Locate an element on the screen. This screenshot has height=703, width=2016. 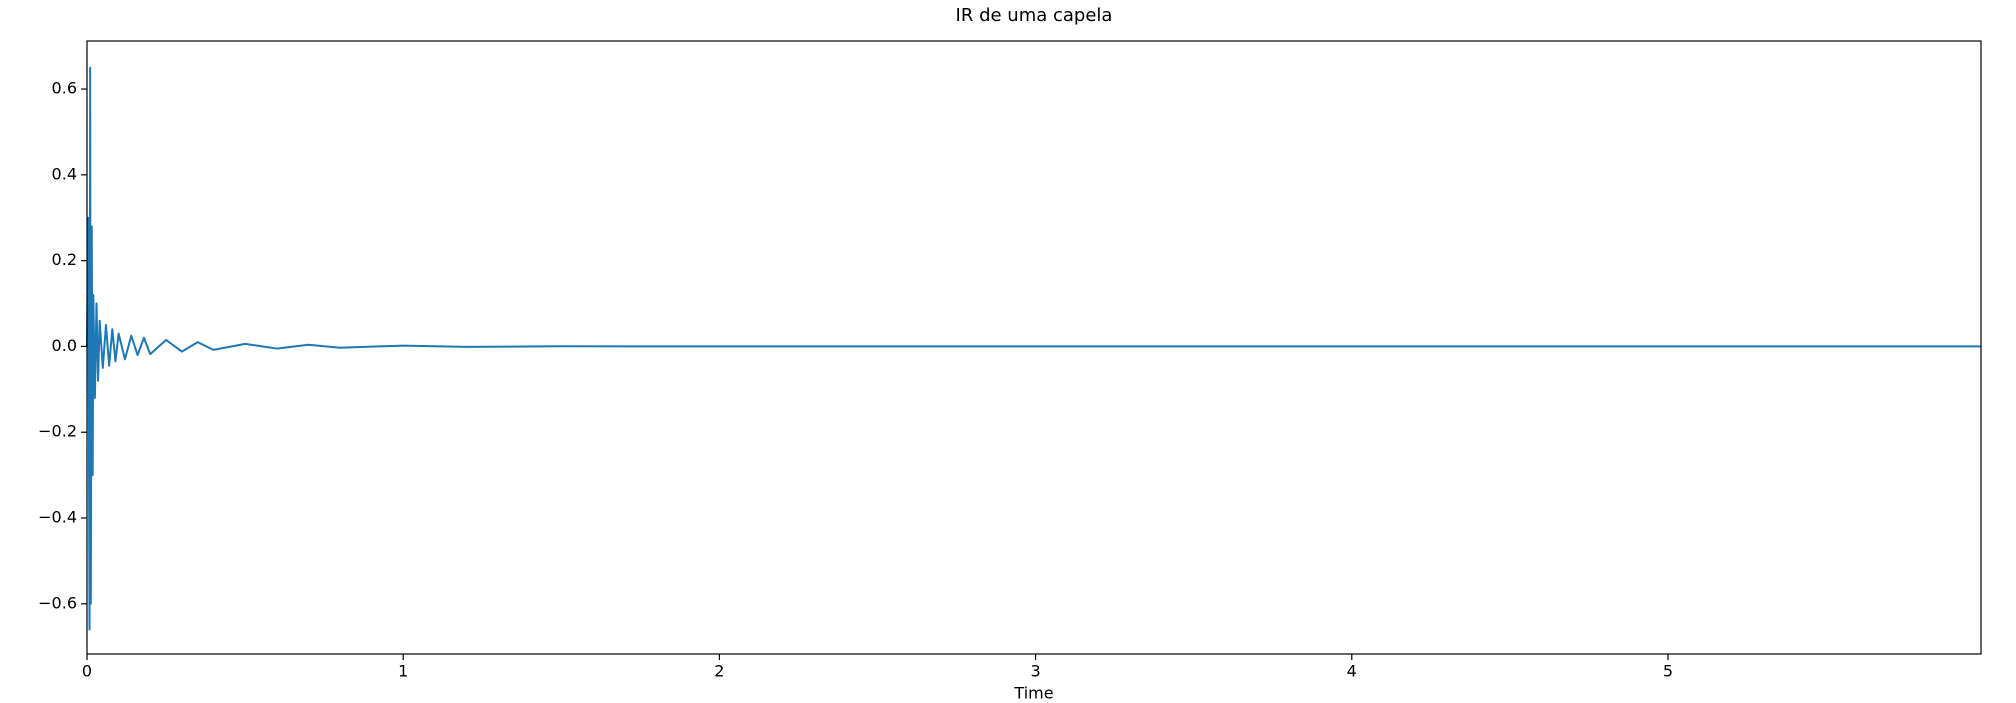
y-tick-label: 0.6 is located at coordinates (64, 88).